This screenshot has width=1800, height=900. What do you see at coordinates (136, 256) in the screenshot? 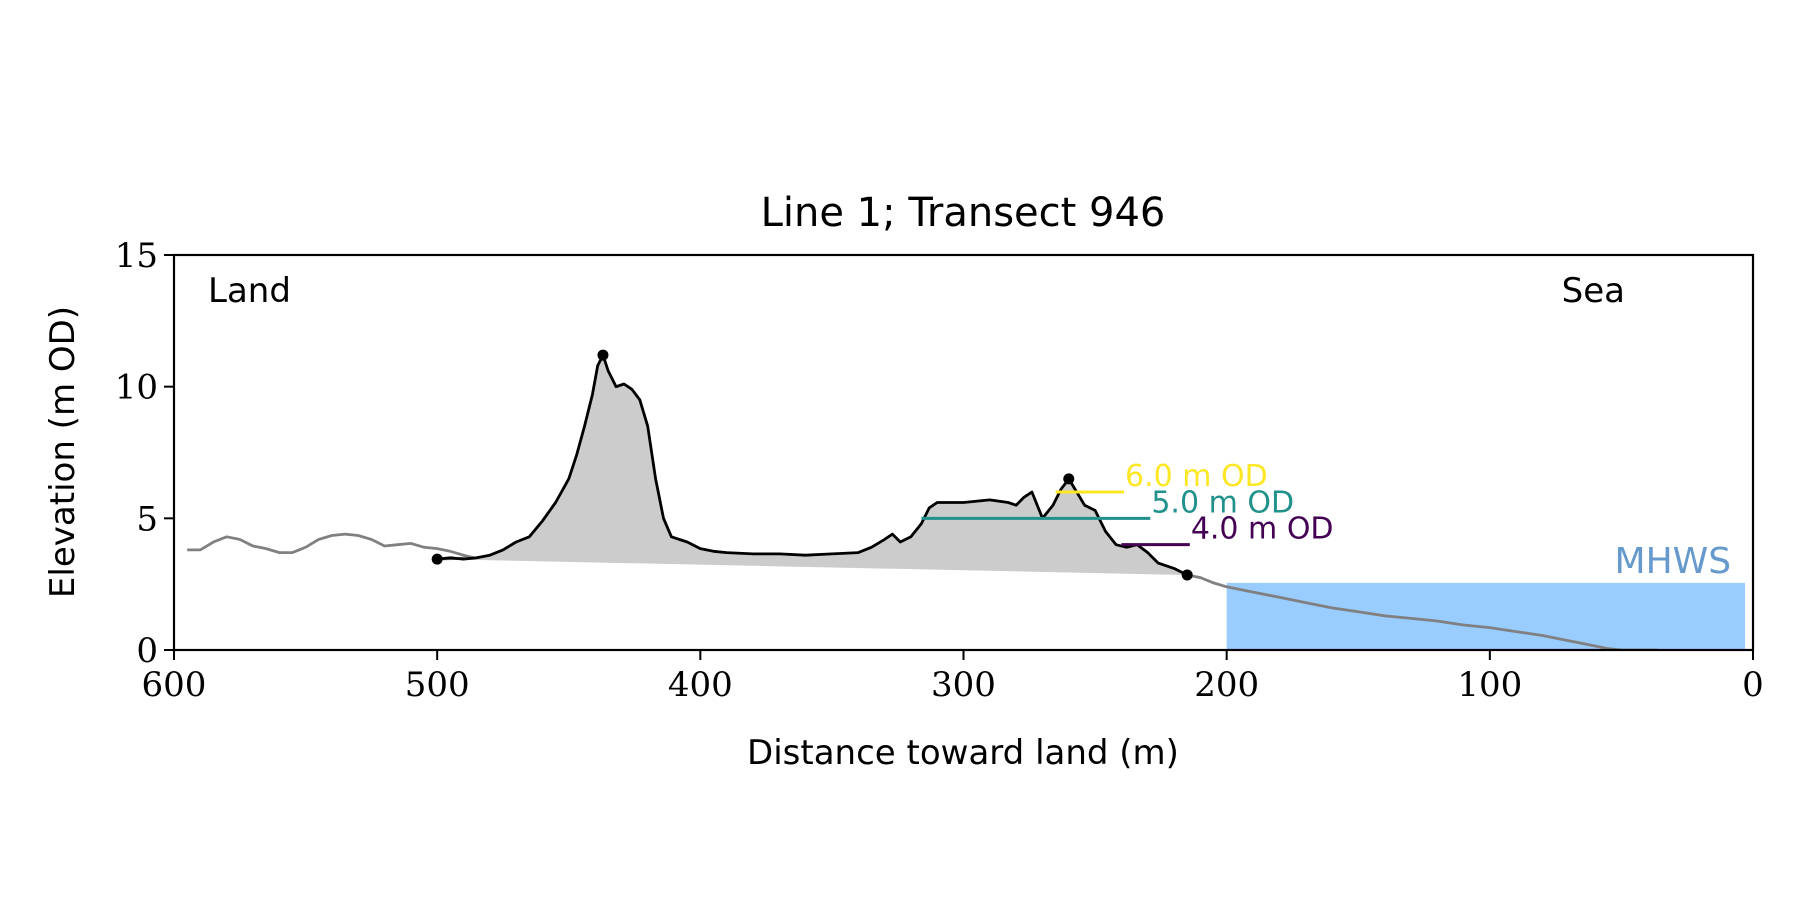
I see `y-tick-label-3: 15` at bounding box center [136, 256].